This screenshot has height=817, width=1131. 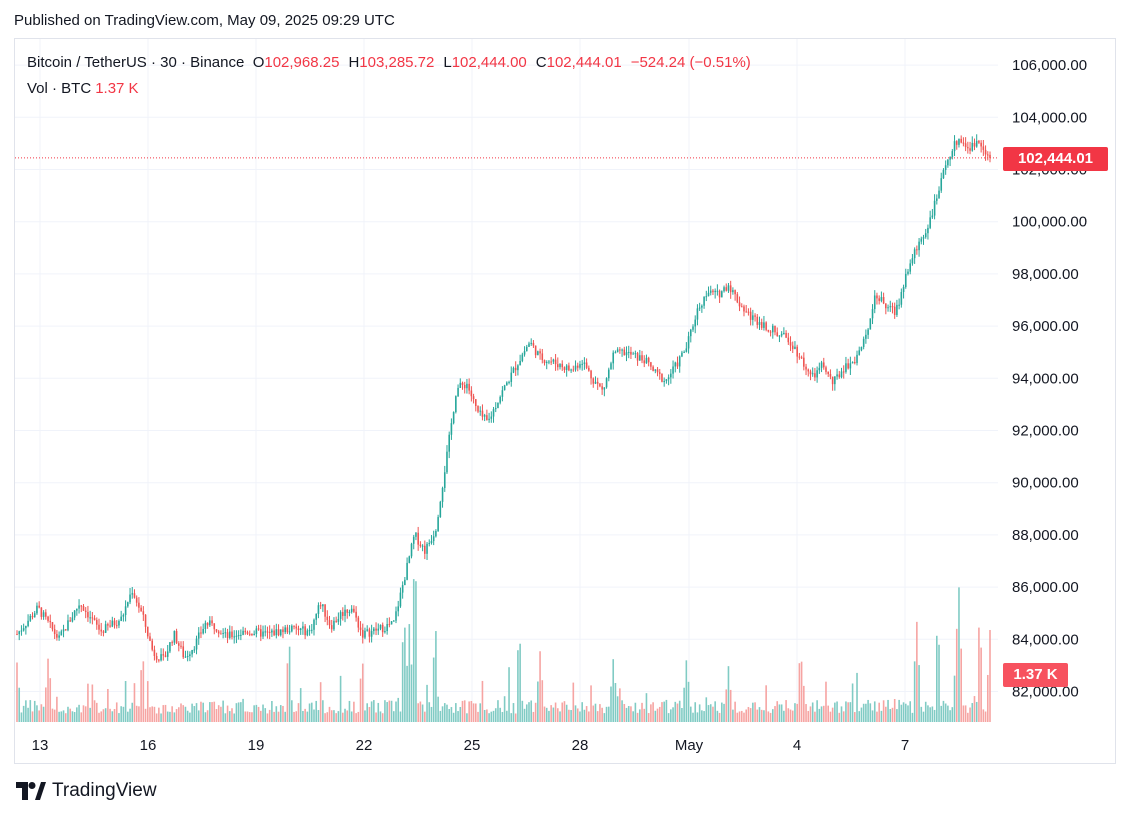 What do you see at coordinates (1045, 587) in the screenshot?
I see `y-tick-label: 86,000.00` at bounding box center [1045, 587].